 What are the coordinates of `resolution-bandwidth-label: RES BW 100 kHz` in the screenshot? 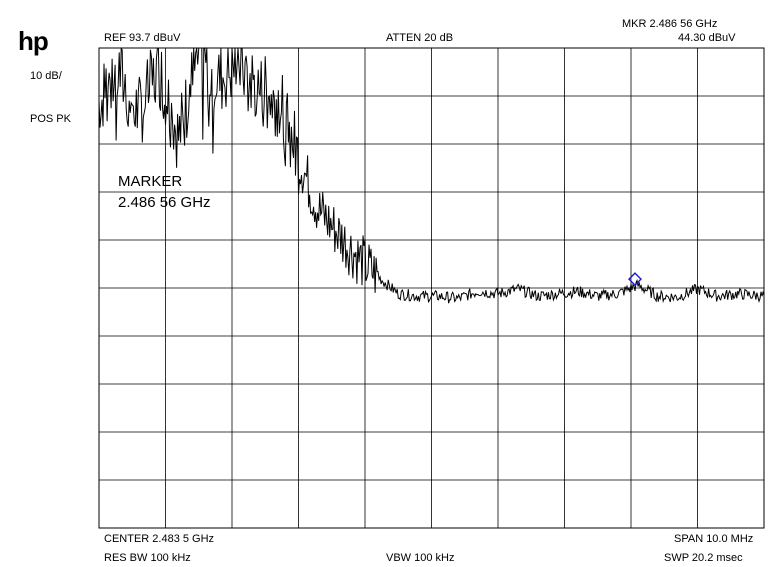 It's located at (147, 558).